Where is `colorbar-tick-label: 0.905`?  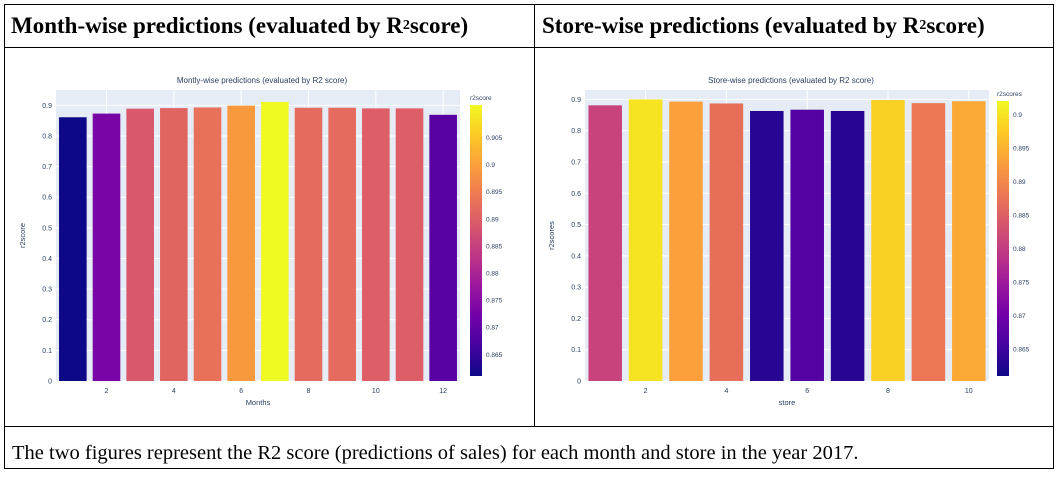 colorbar-tick-label: 0.905 is located at coordinates (494, 138).